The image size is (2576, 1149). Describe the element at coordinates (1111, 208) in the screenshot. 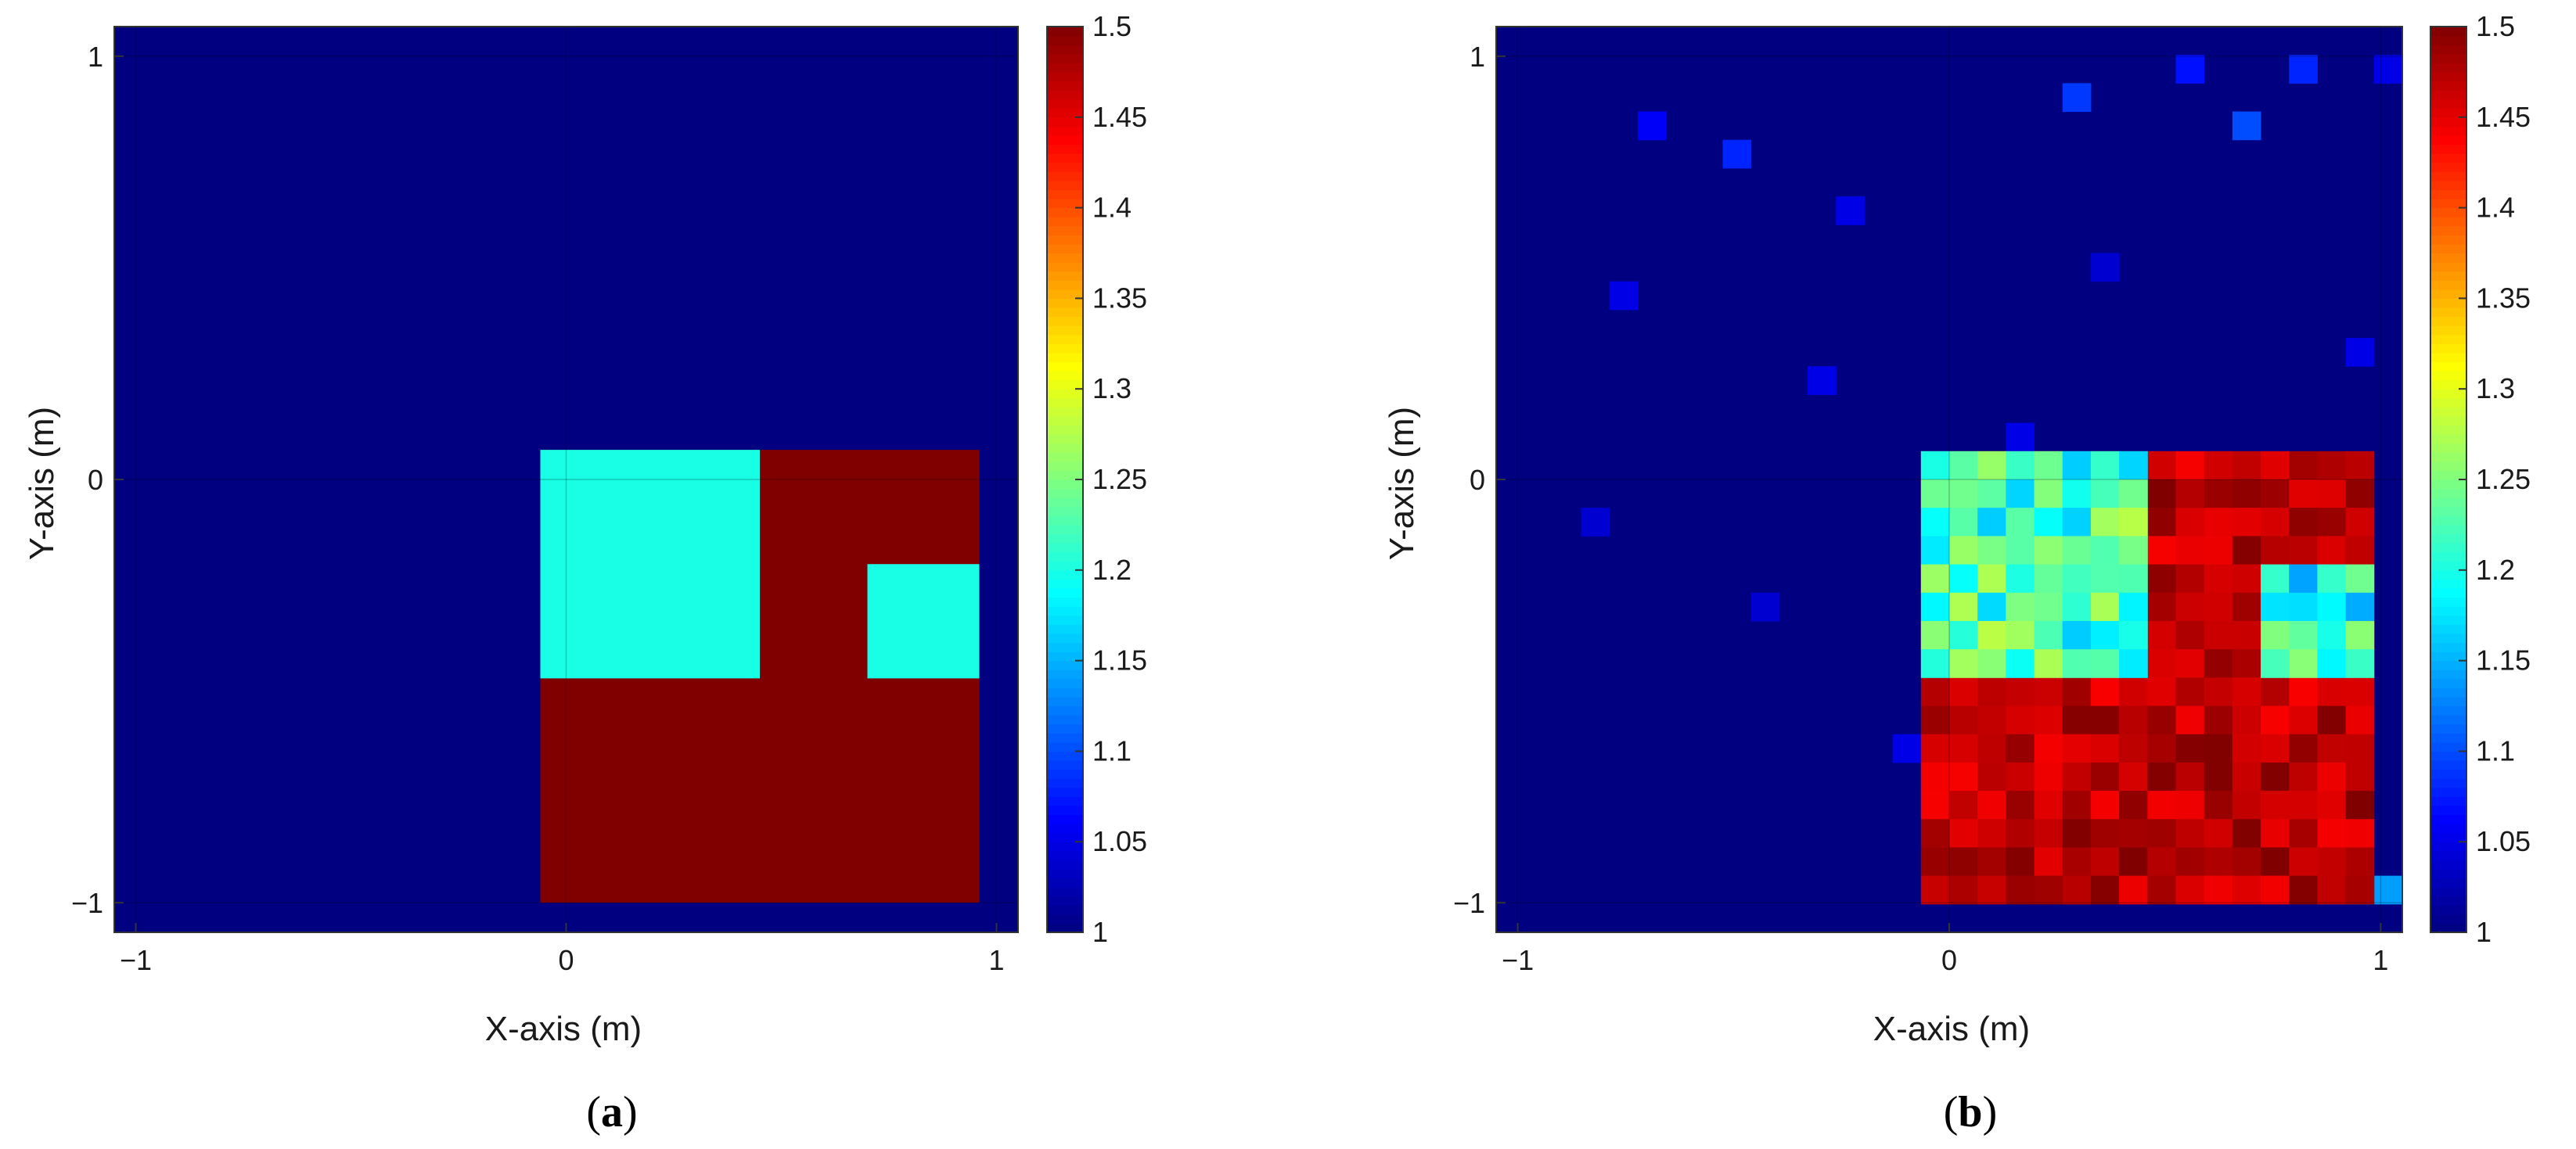

I see `colorbar-tick-label: 1.4` at that location.